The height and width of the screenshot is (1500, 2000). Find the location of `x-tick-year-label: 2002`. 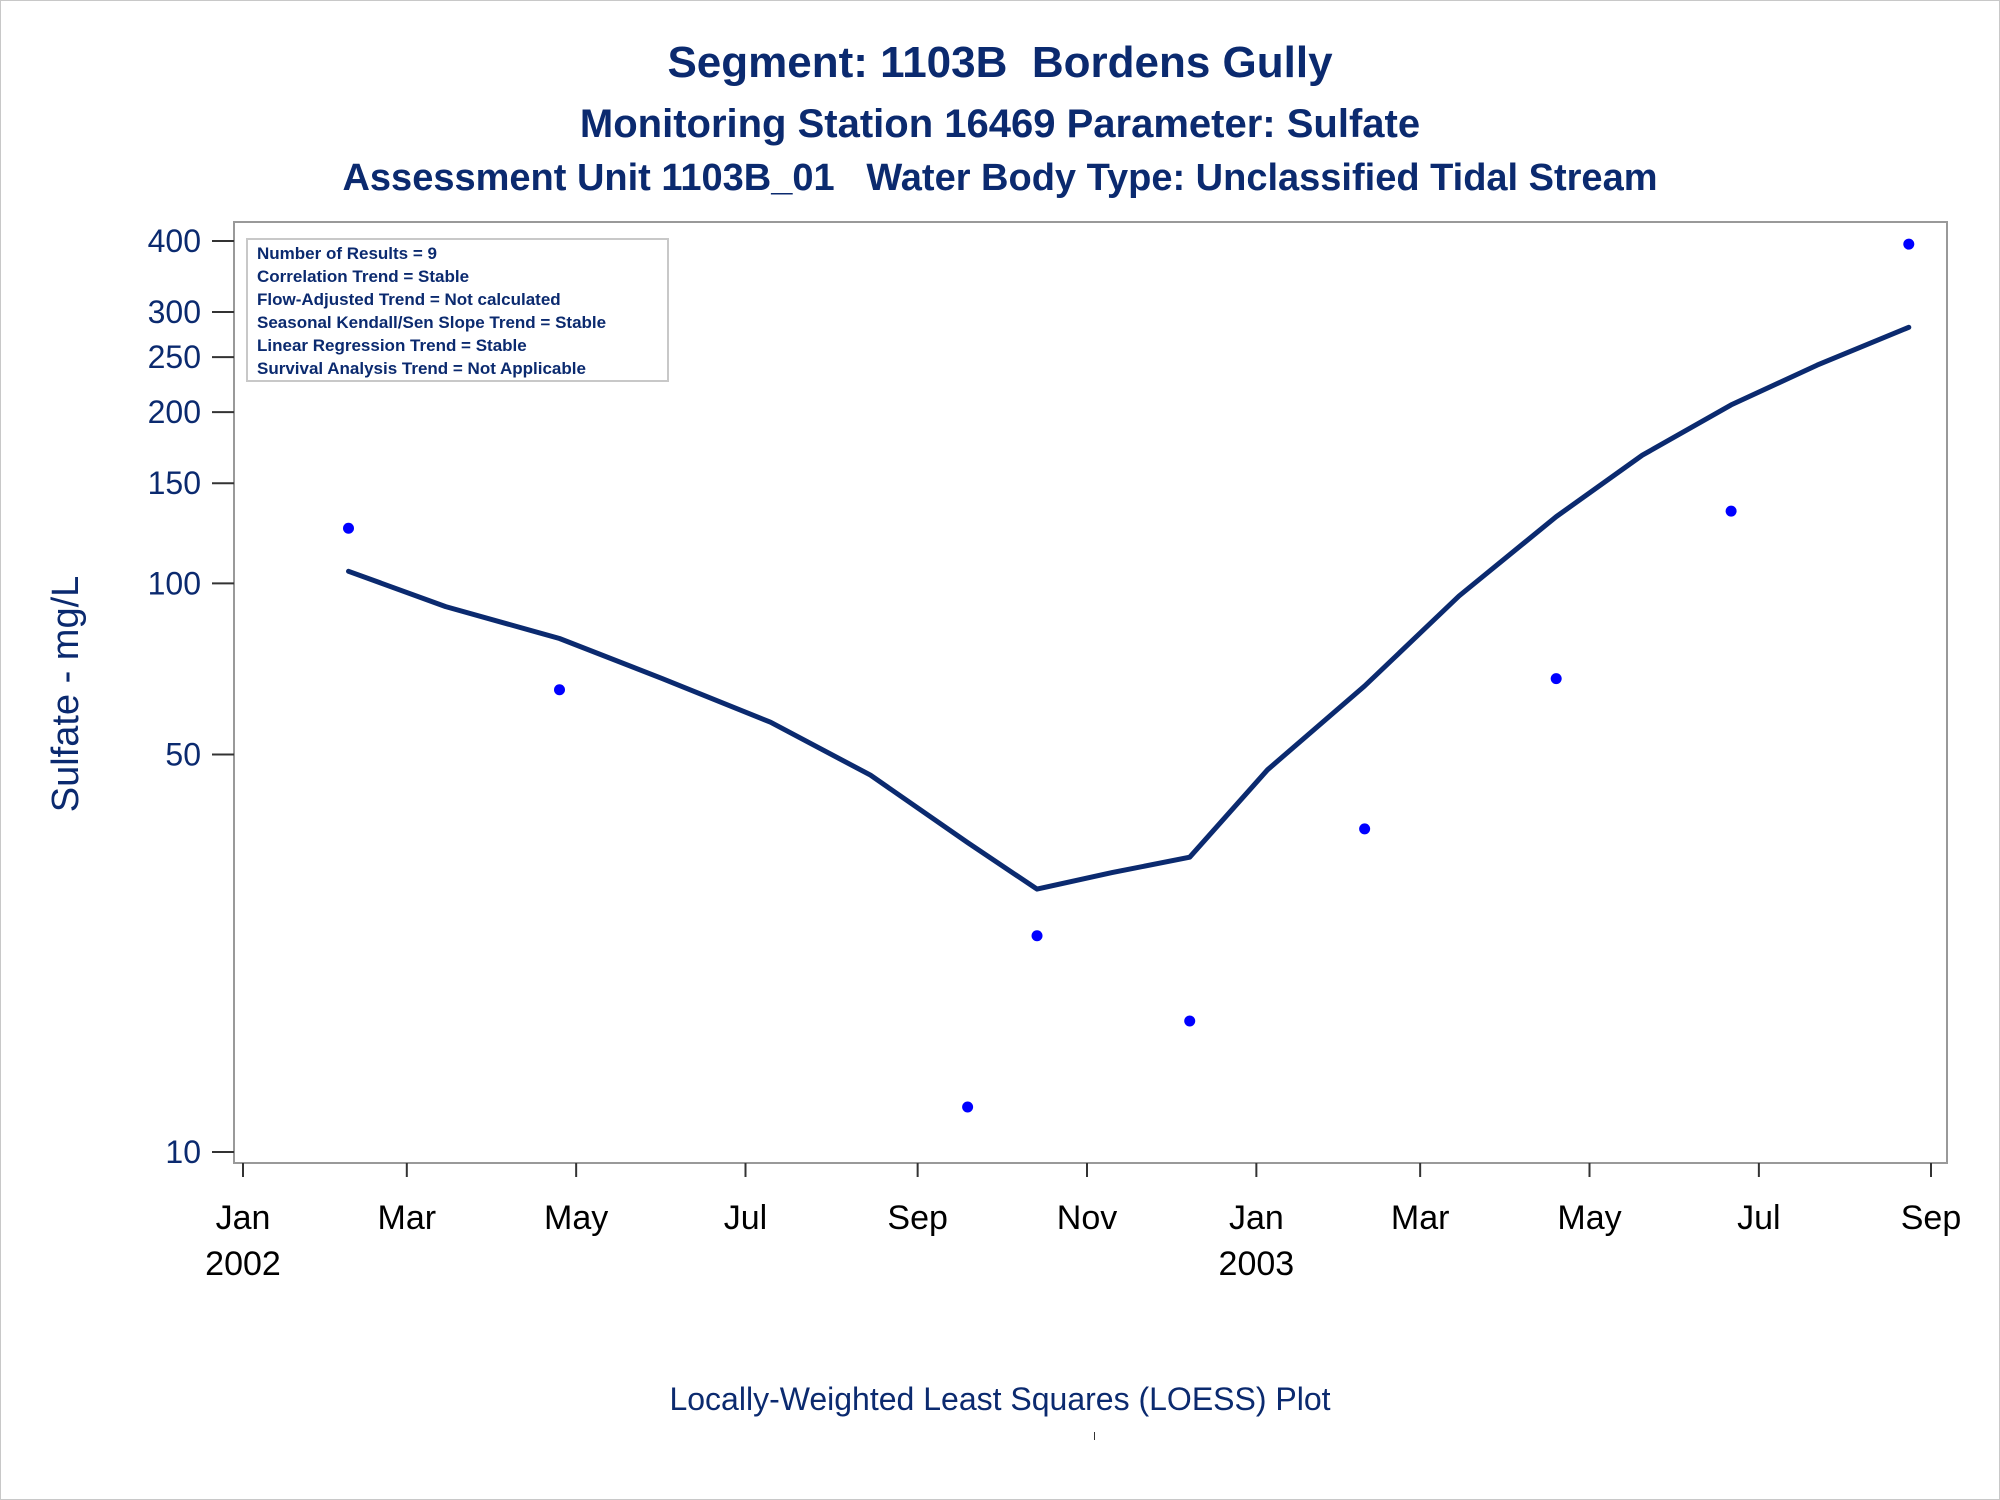

x-tick-year-label: 2002 is located at coordinates (243, 1264).